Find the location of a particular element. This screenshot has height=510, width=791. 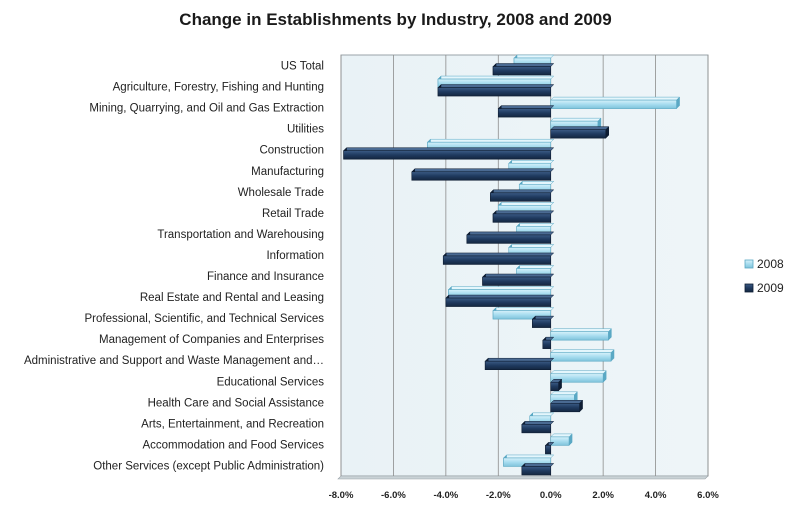

category-label: Wholesale Trade is located at coordinates (281, 193).